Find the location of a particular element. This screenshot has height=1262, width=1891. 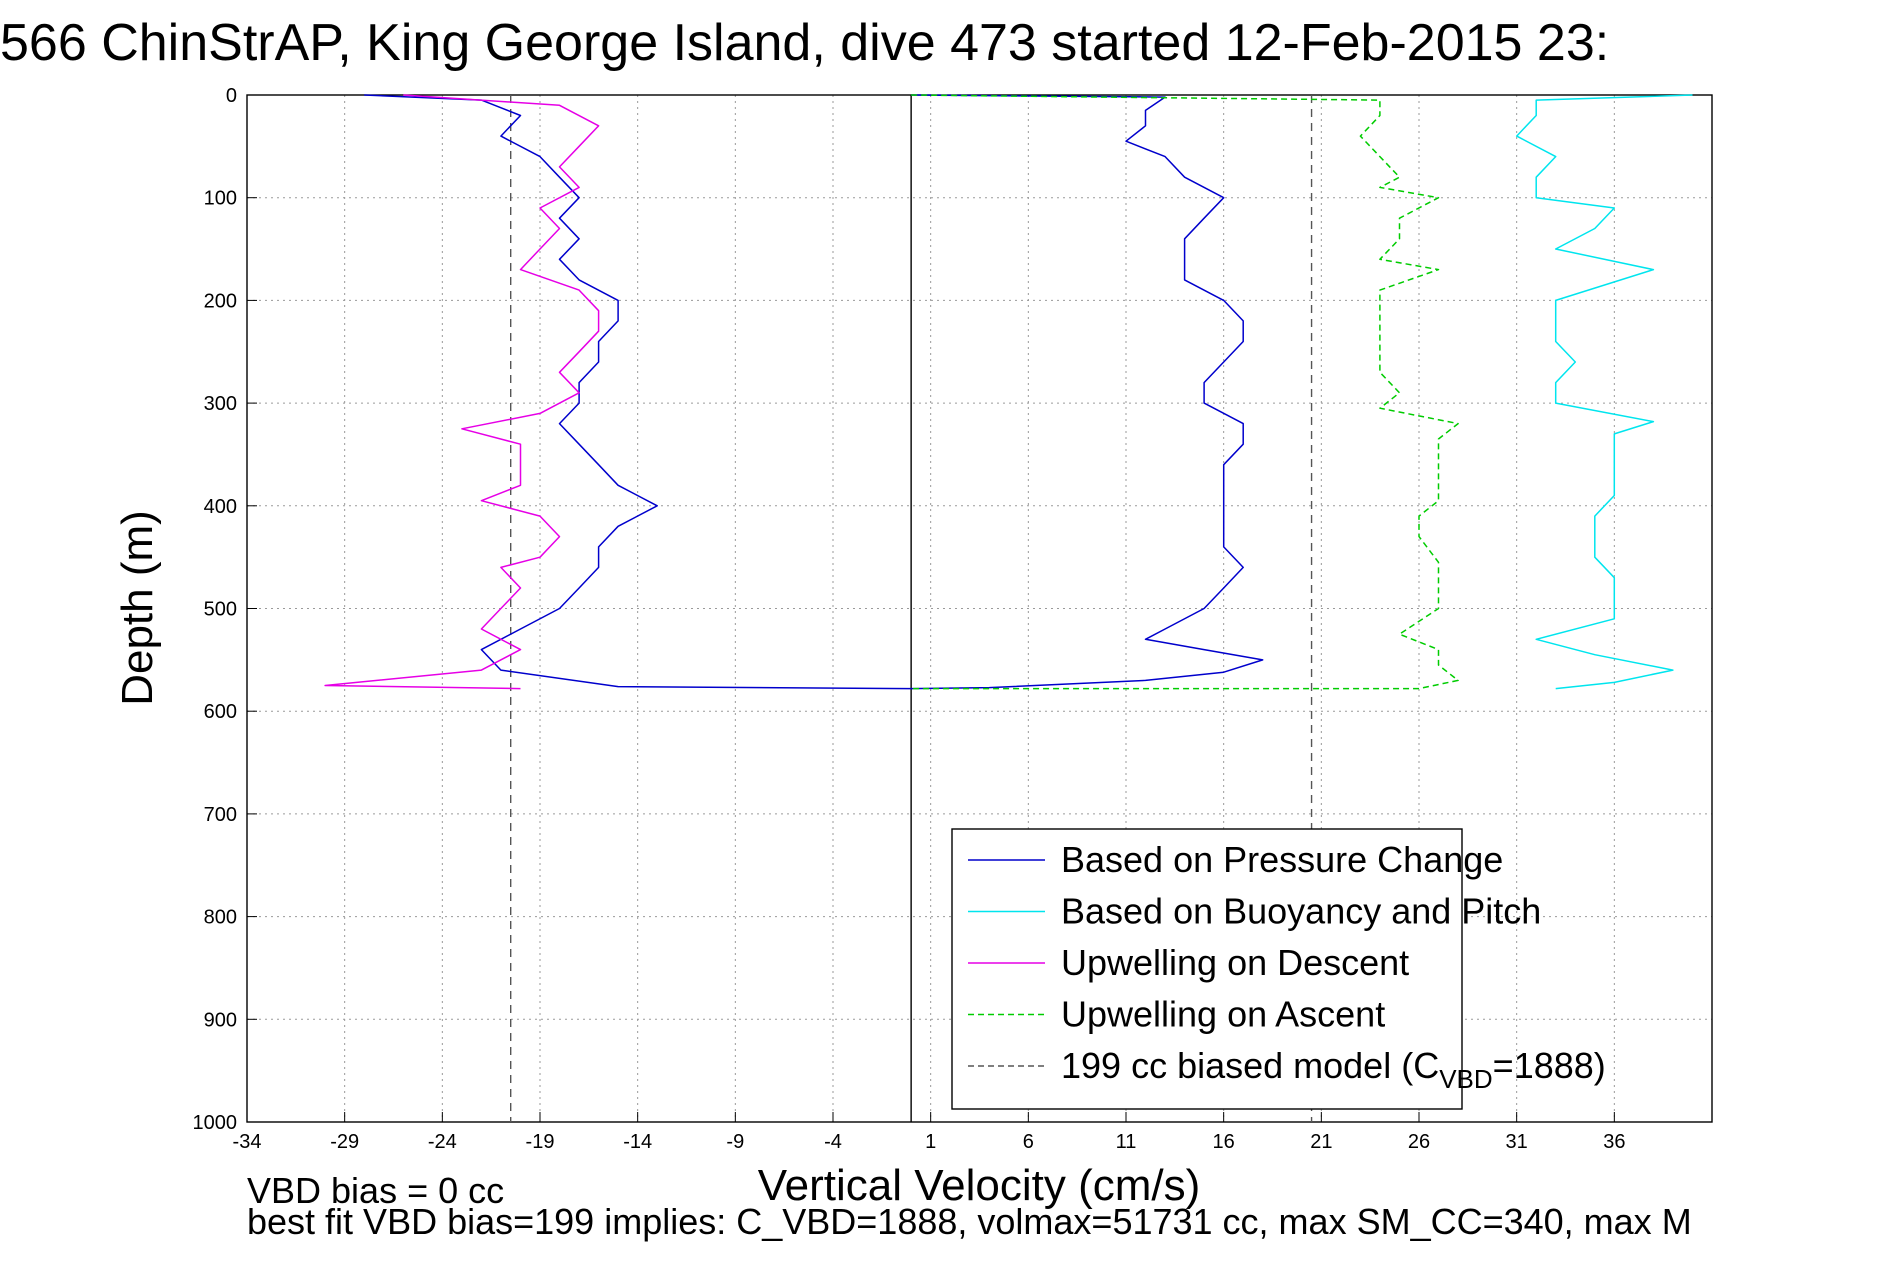

x-tick-label: 16 is located at coordinates (1224, 1142).